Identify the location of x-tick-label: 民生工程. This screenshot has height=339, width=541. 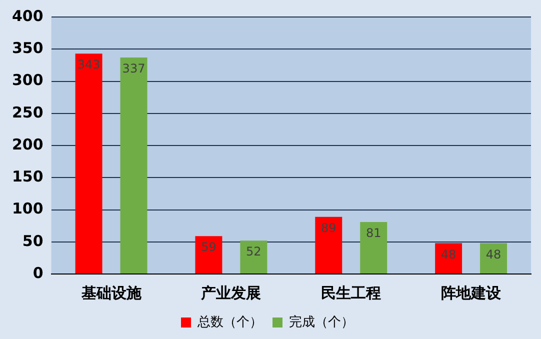
(351, 293).